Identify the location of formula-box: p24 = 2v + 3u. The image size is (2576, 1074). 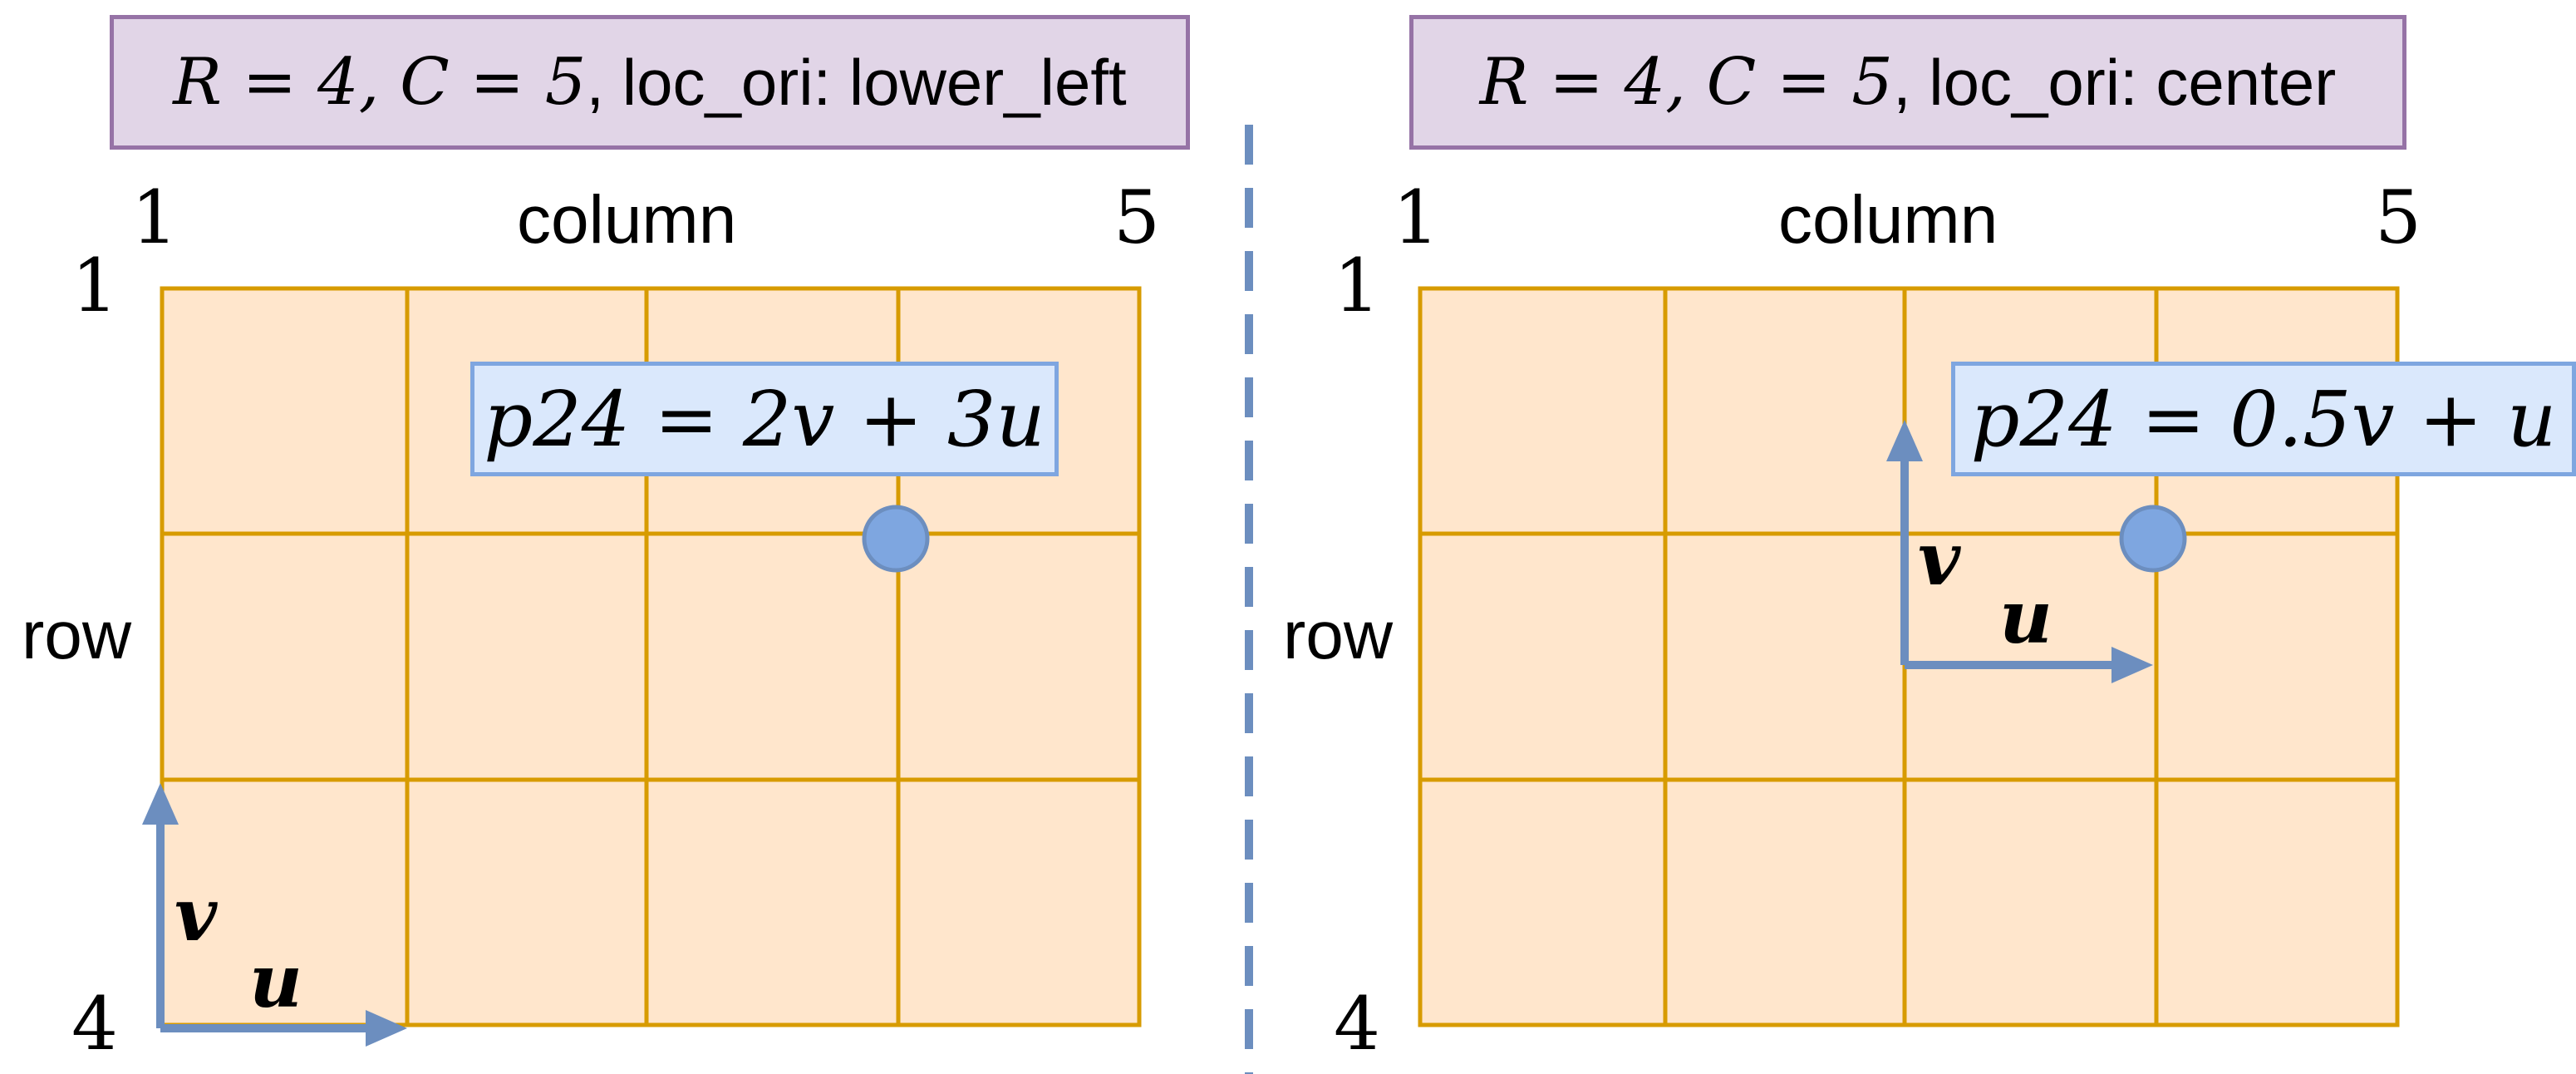
(764, 419).